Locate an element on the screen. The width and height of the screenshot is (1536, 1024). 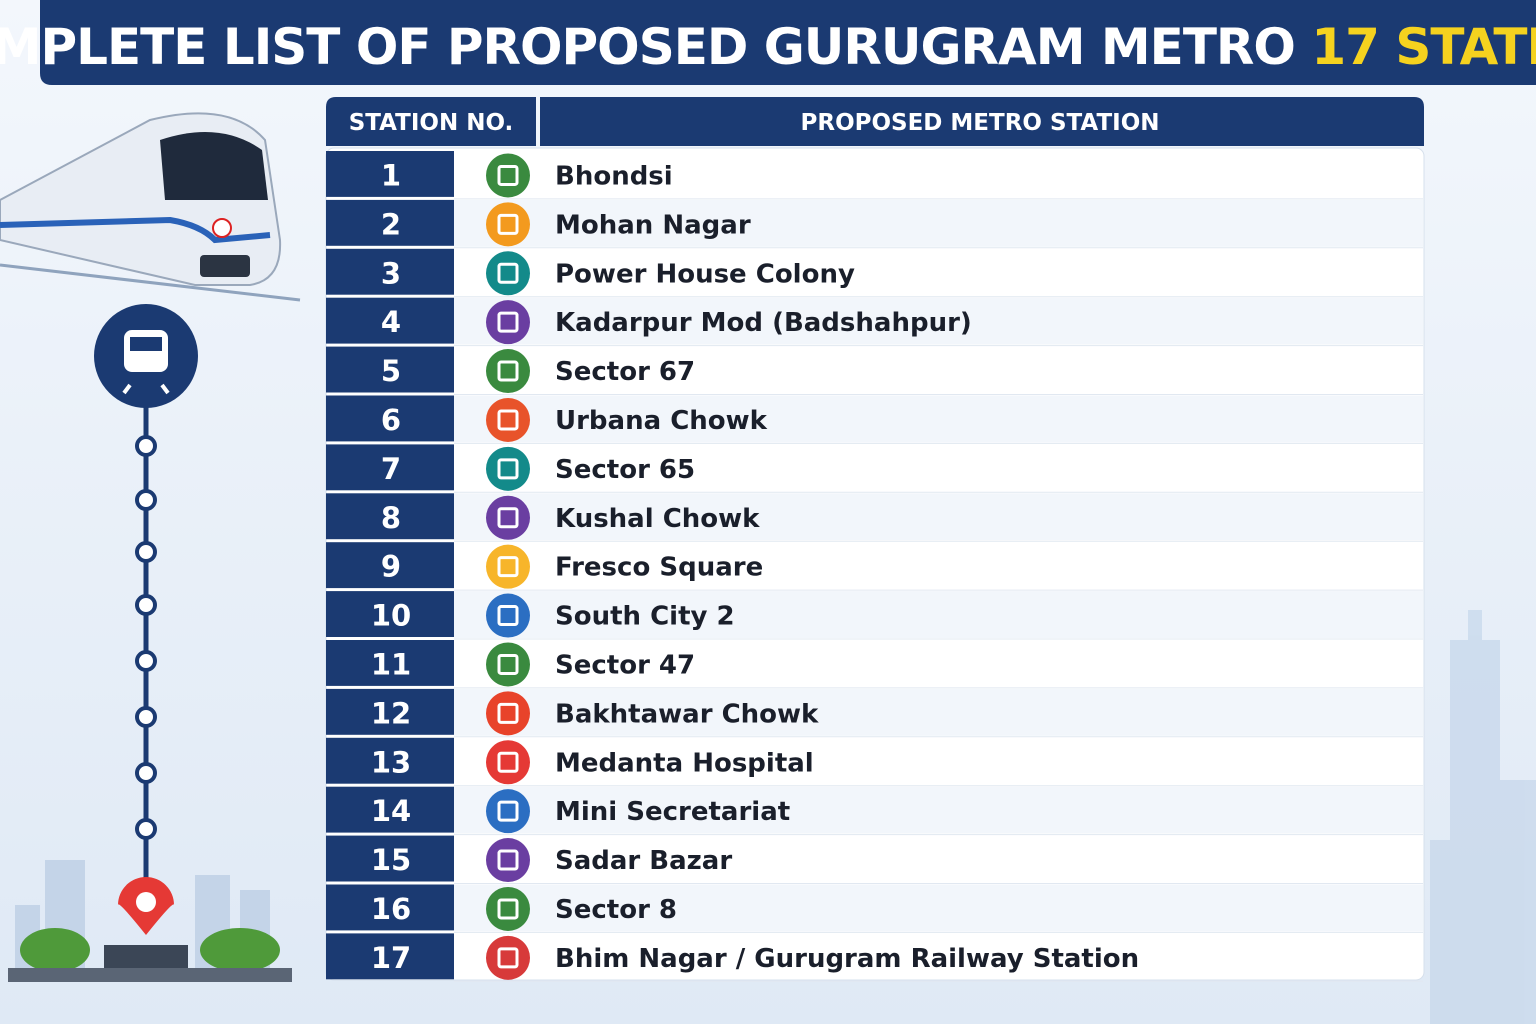
station-name: Bhondsi is located at coordinates (614, 176).